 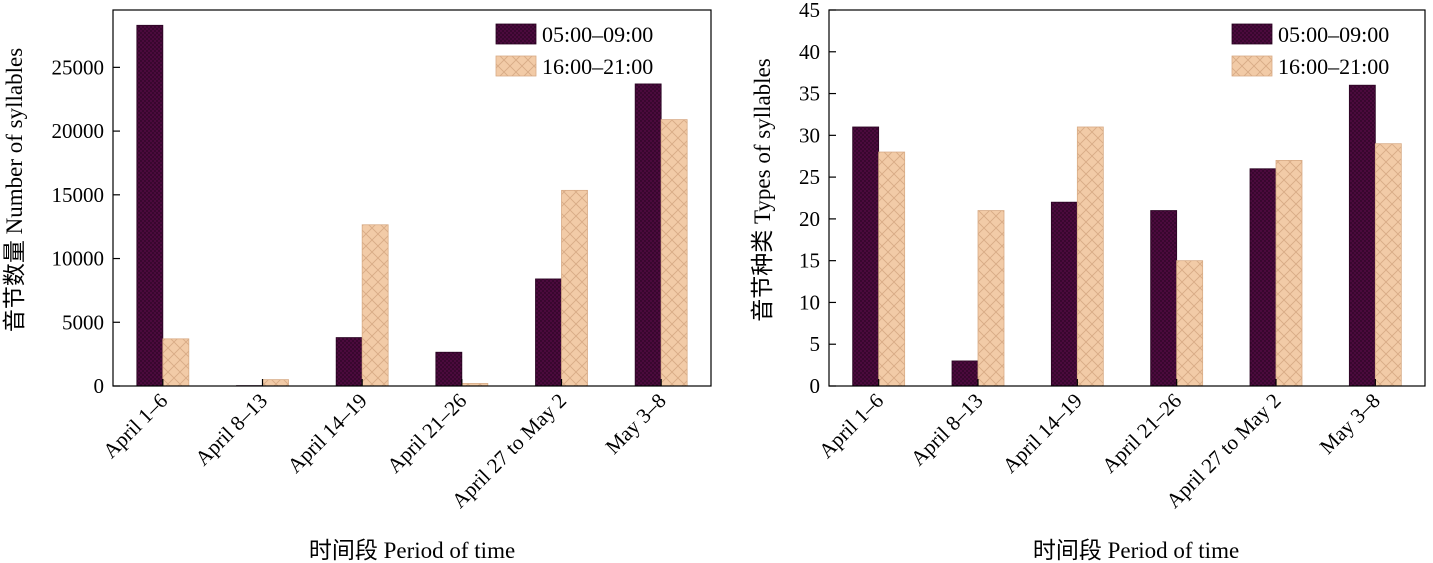 What do you see at coordinates (14, 190) in the screenshot?
I see `y-axis-title: 音节数量 Number of syllables` at bounding box center [14, 190].